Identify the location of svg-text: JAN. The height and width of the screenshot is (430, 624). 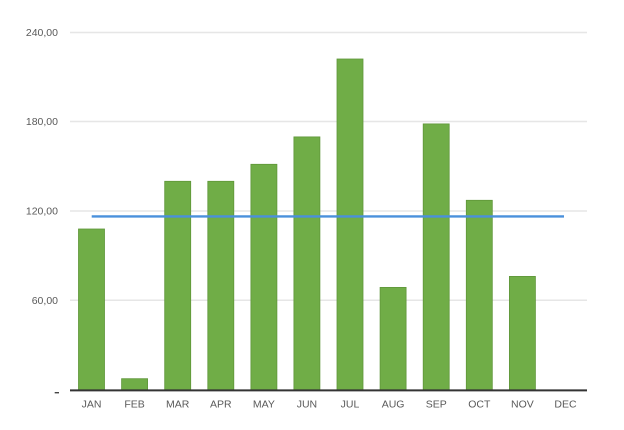
(92, 405).